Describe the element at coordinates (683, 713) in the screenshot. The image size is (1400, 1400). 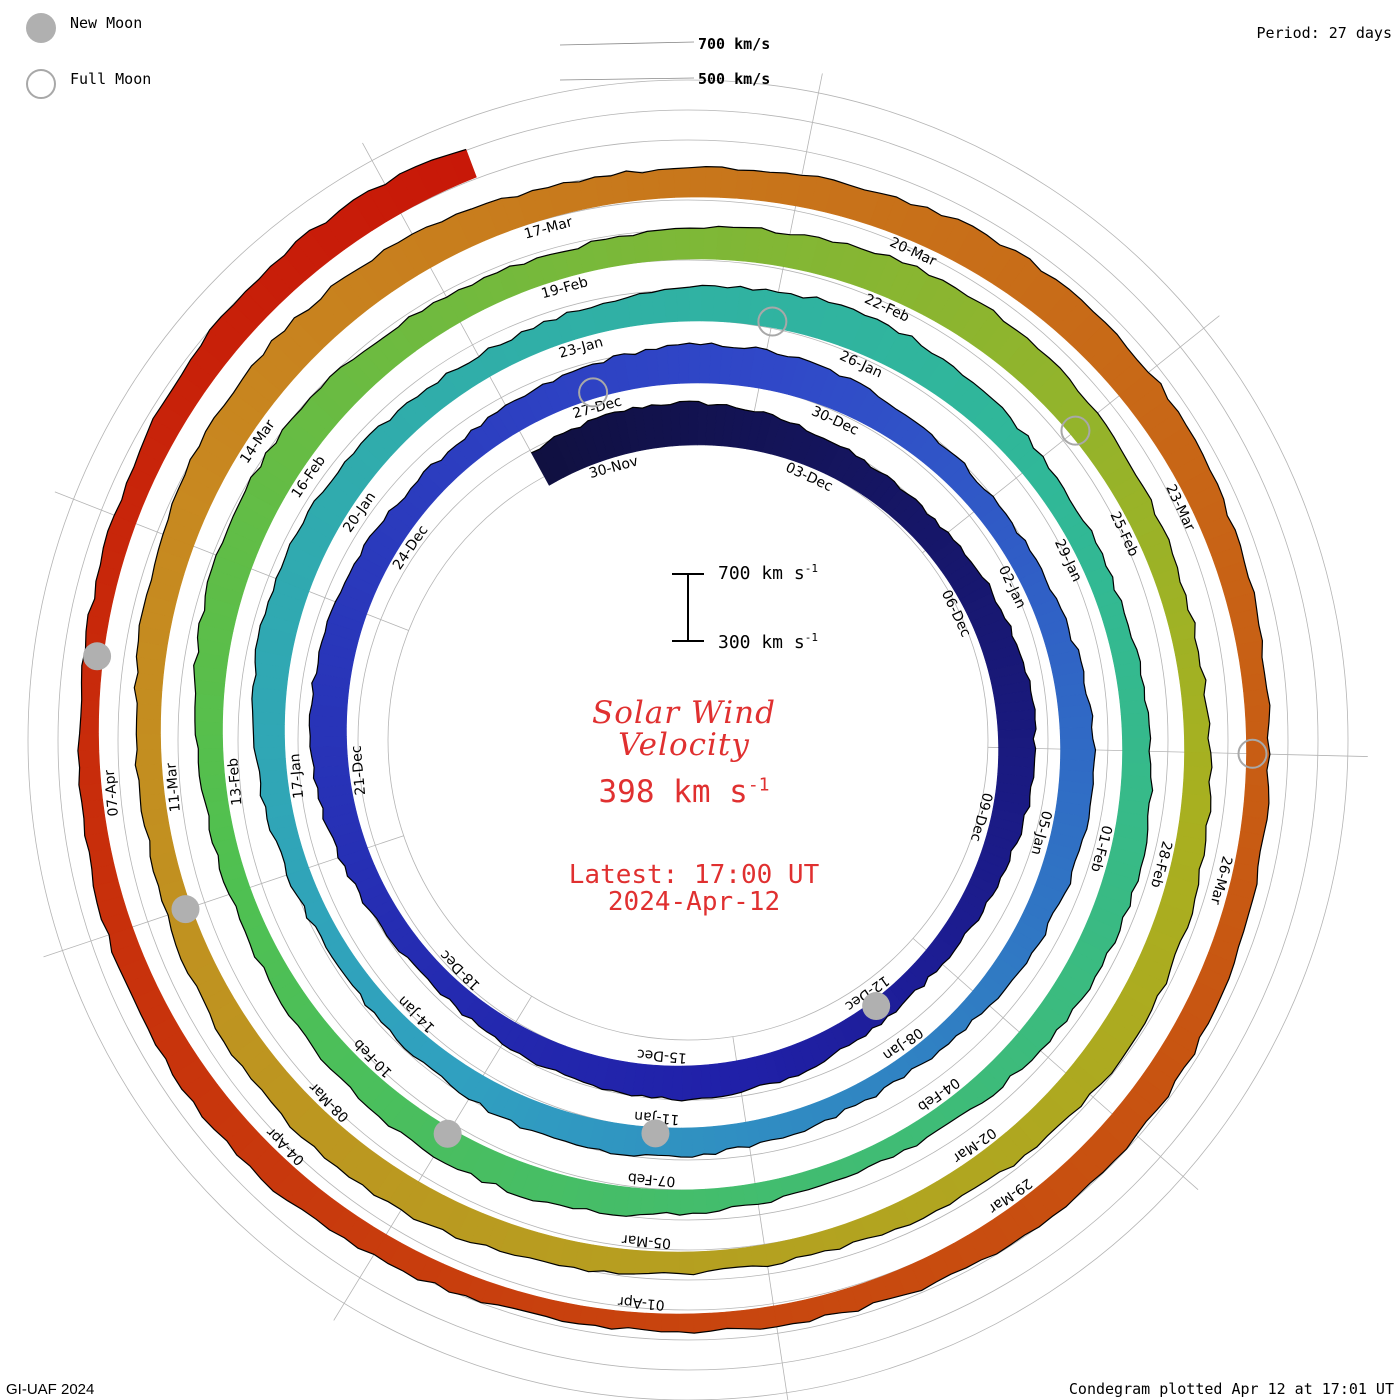
I see `title-line-1: Solar Wind` at that location.